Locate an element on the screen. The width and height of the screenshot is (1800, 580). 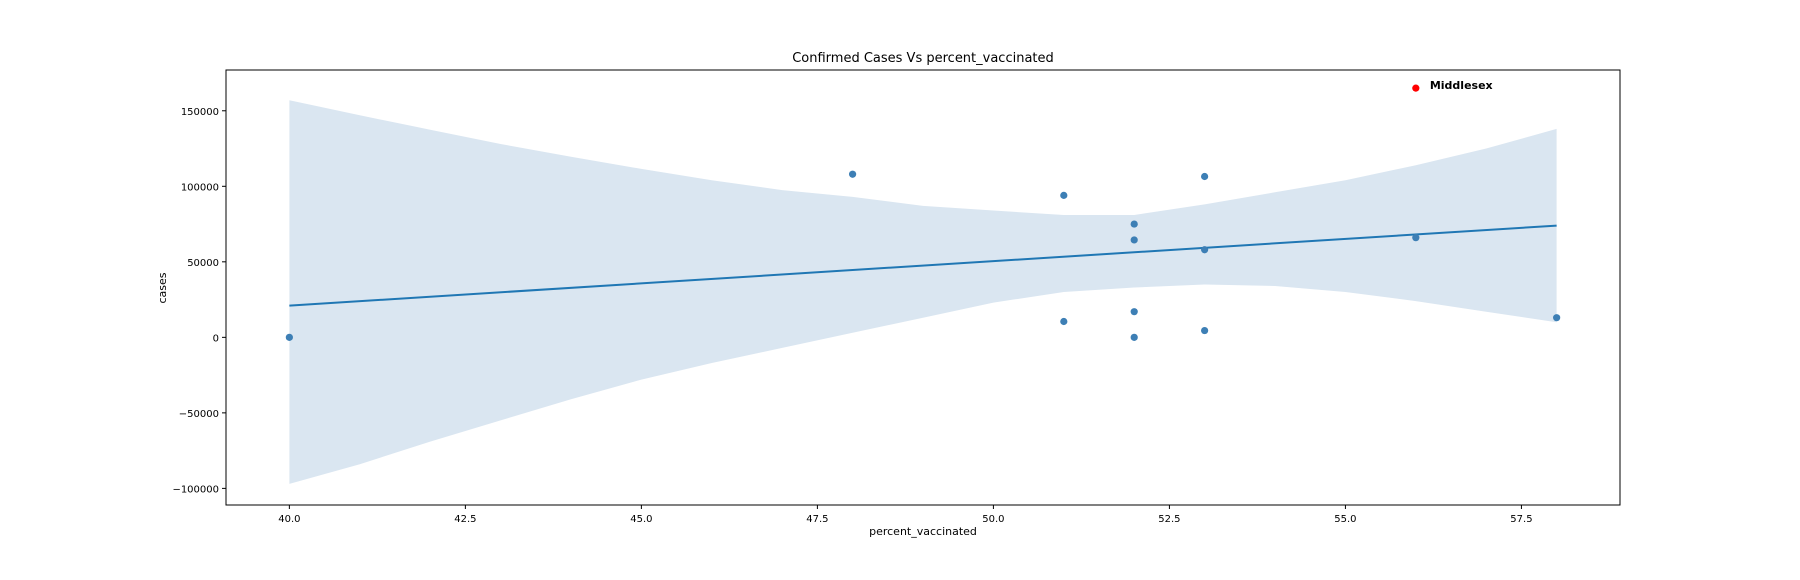
x-axis-ticks: 40.0 42.5 45.0 47.5 50.0 52.5 55.0 57.5 is located at coordinates (905, 515).